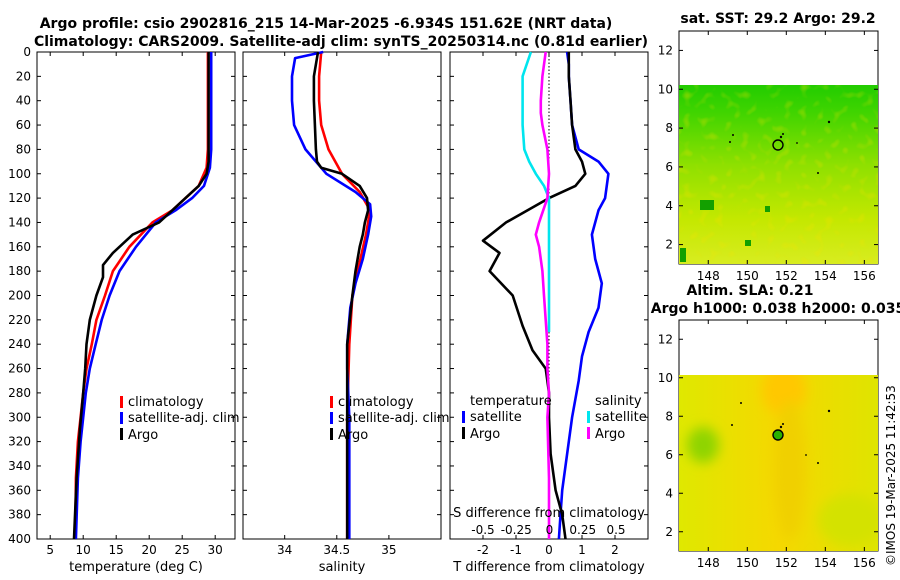  I want to click on x-tick-label: 10, so click(83, 550).